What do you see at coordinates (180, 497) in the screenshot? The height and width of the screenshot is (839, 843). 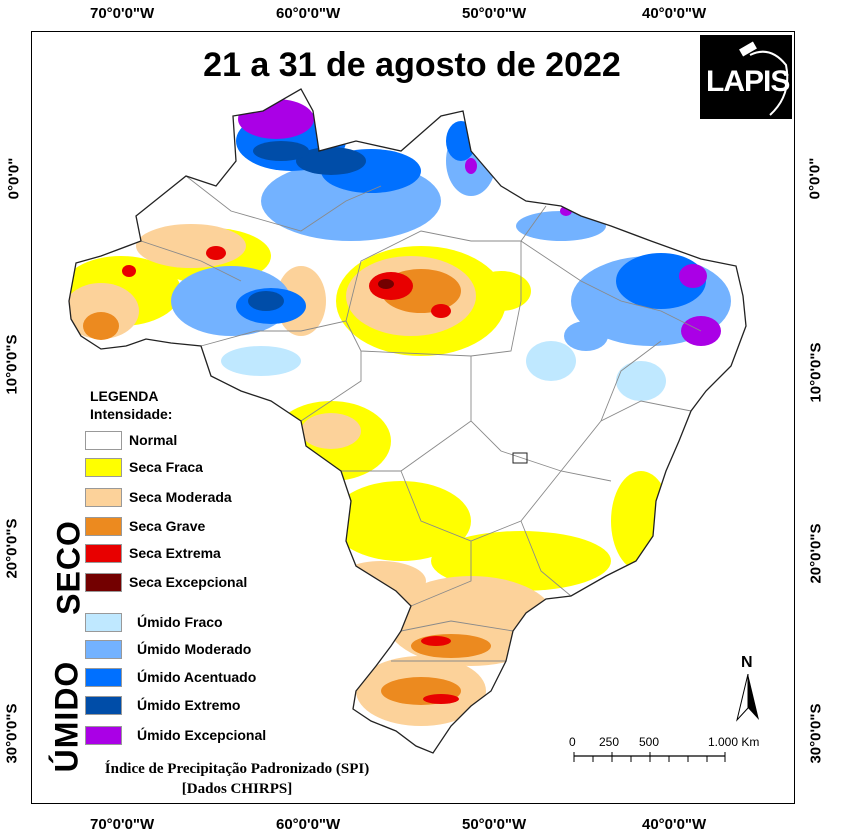 I see `legend-label: Seca Moderada` at bounding box center [180, 497].